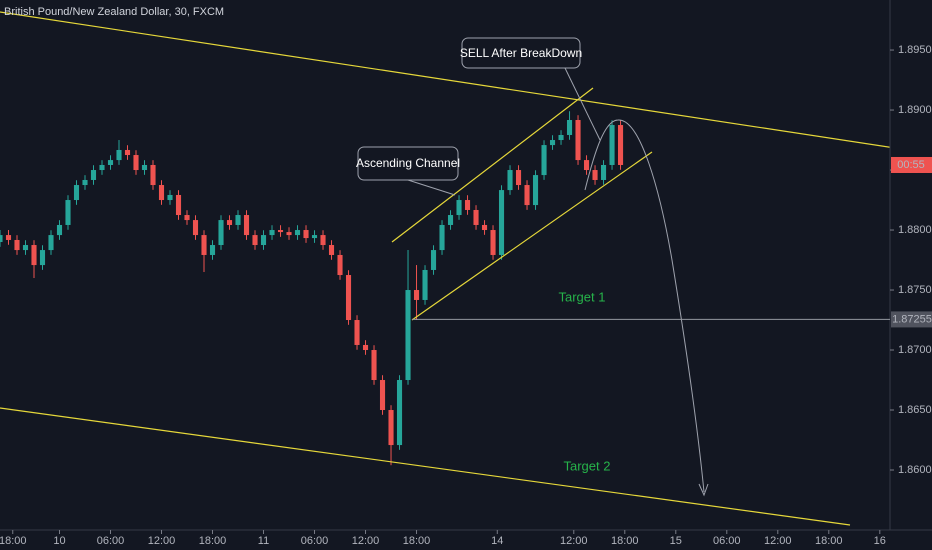 The image size is (932, 550). Describe the element at coordinates (497, 541) in the screenshot. I see `x-tick-label: 14` at that location.